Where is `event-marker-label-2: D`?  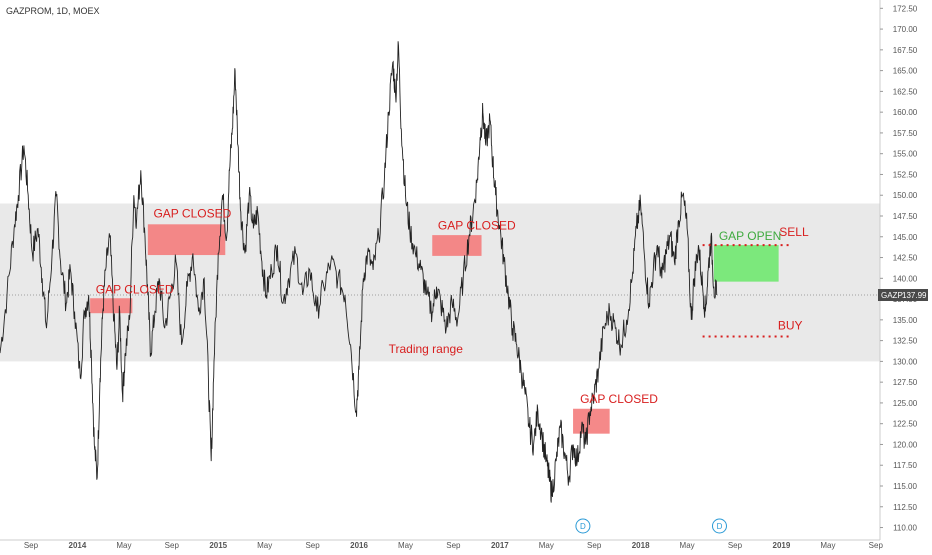 event-marker-label-2: D is located at coordinates (720, 526).